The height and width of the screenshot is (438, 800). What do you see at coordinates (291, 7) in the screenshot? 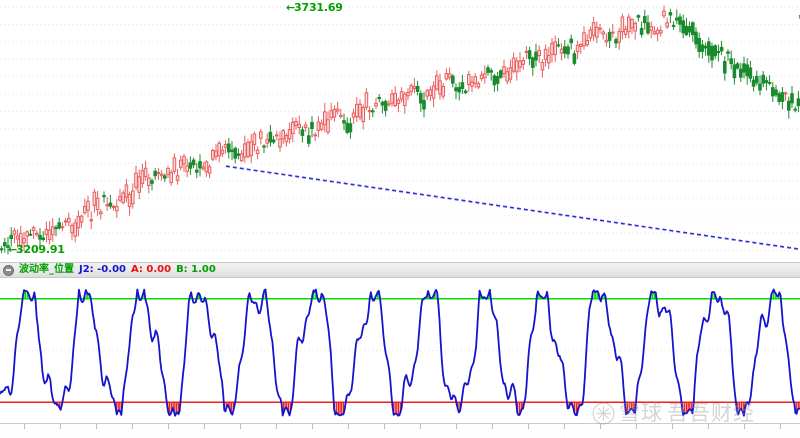
I see `high-marker-icon: ←` at bounding box center [291, 7].